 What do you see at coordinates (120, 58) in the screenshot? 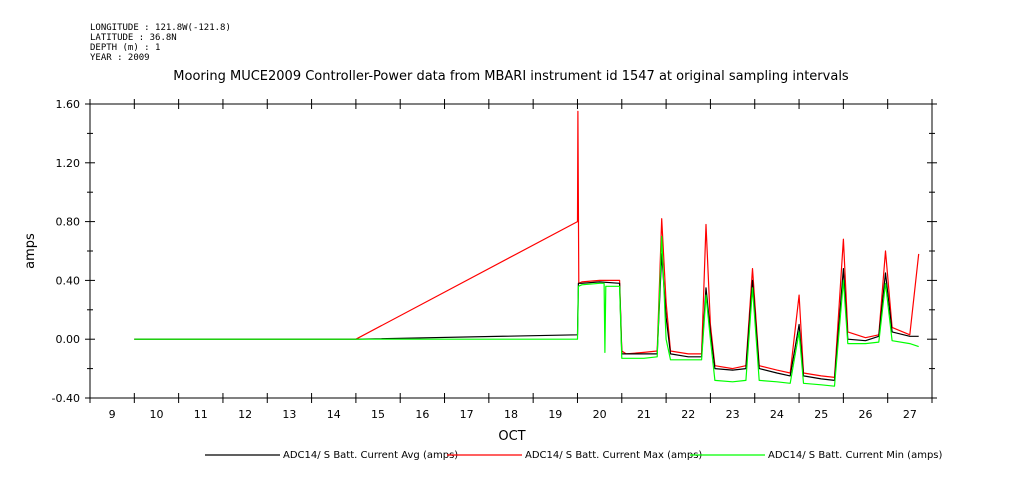
I see `header-year: YEAR : 2009` at bounding box center [120, 58].